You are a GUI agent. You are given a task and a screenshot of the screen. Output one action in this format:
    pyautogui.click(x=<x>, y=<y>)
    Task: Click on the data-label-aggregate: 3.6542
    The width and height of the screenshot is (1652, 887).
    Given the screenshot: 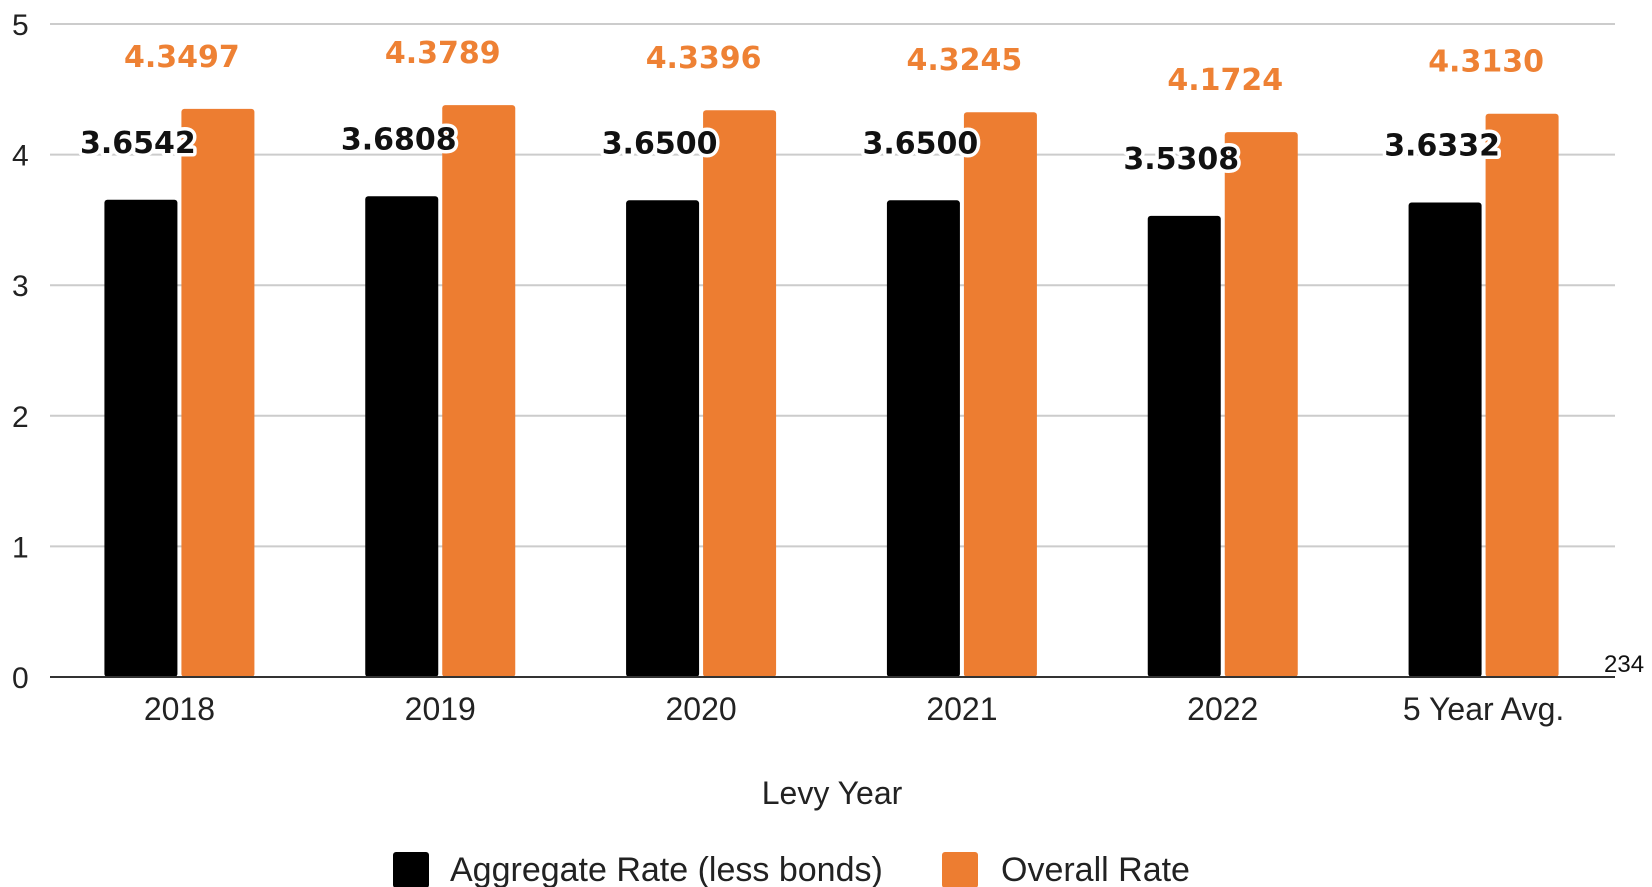 What is the action you would take?
    pyautogui.click(x=138, y=143)
    